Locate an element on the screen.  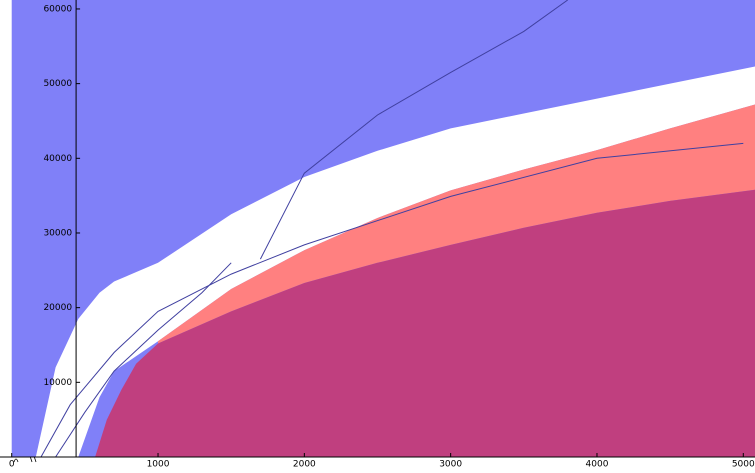
x-tick-label: 0 is located at coordinates (12, 465).